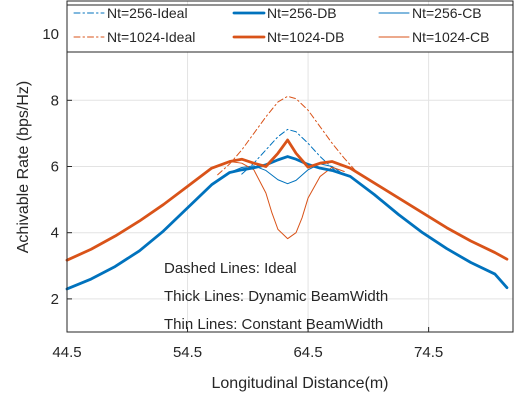 The image size is (515, 396). Describe the element at coordinates (302, 13) in the screenshot. I see `legend-label-nt-256-db: Nt=256-DB` at that location.